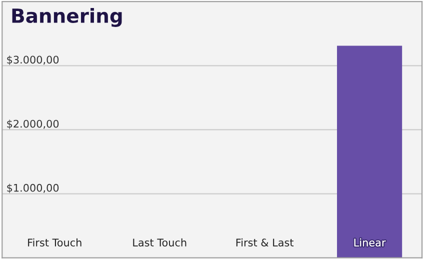 This screenshot has height=261, width=425. I want to click on y-tick-label: $3.000,00, so click(33, 61).